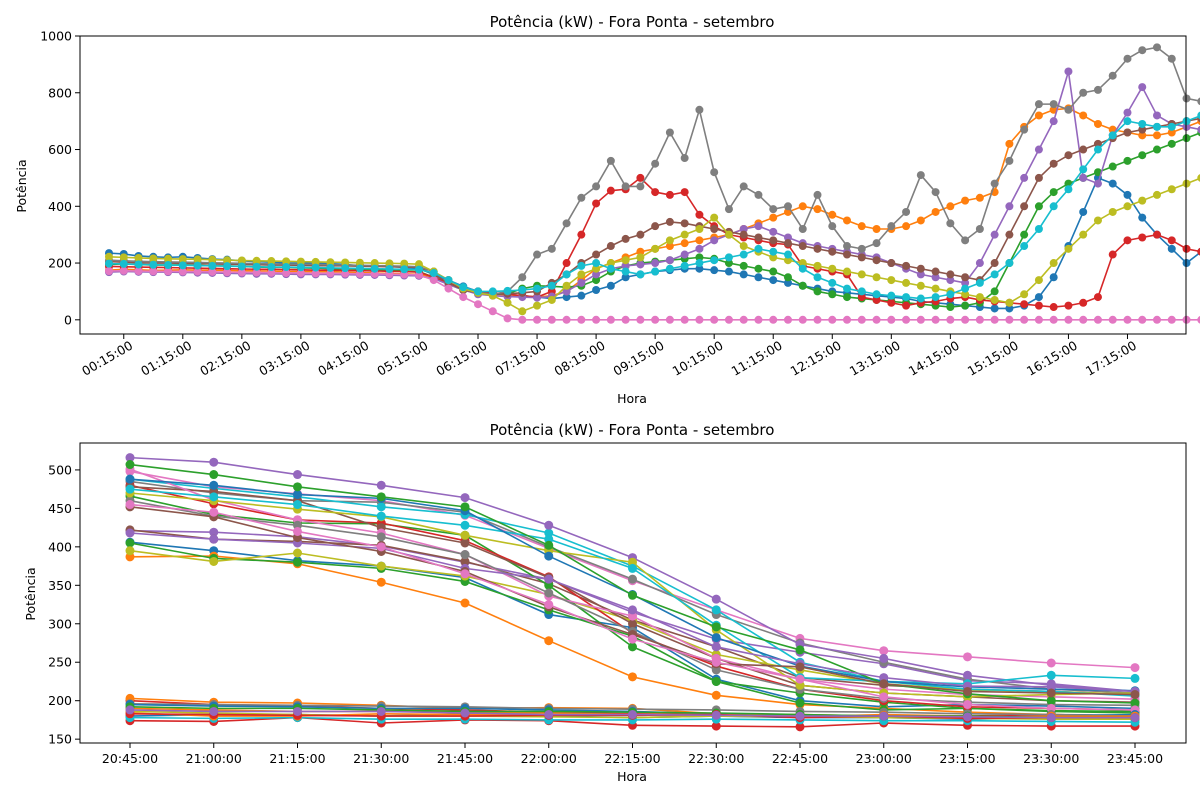  I want to click on y-tick-label: 200, so click(60, 263).